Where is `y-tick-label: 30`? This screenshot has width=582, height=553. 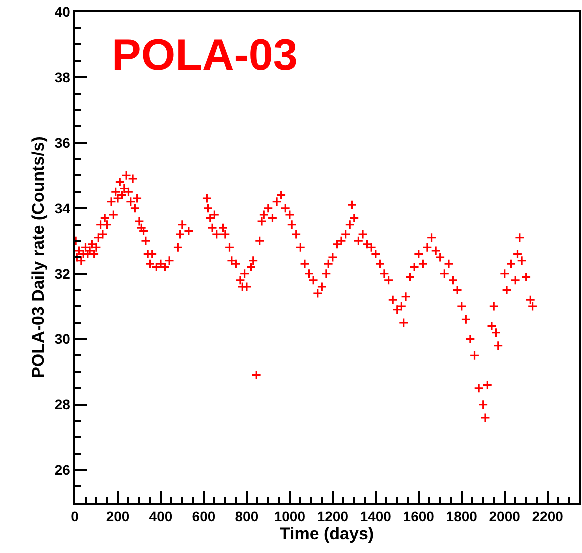 y-tick-label: 30 is located at coordinates (62, 339).